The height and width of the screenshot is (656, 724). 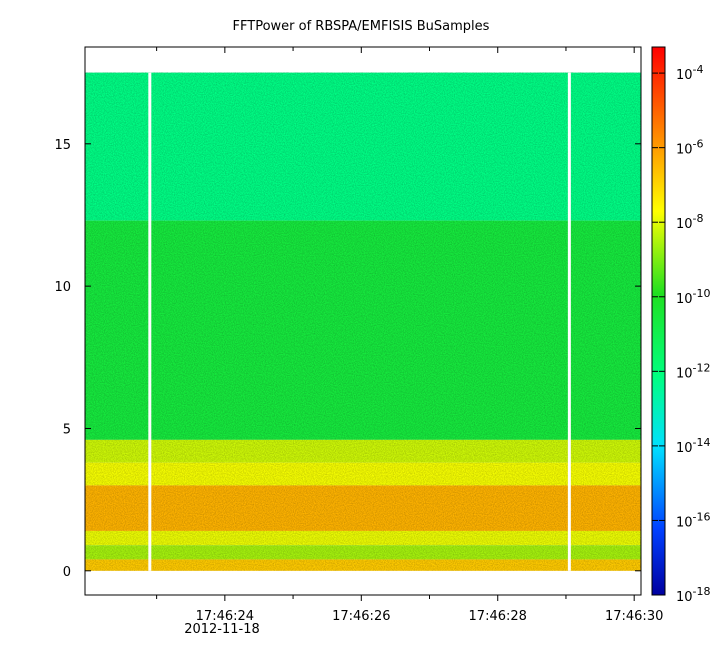 What do you see at coordinates (693, 371) in the screenshot?
I see `colorbar-tick-label: 10⁻¹²` at bounding box center [693, 371].